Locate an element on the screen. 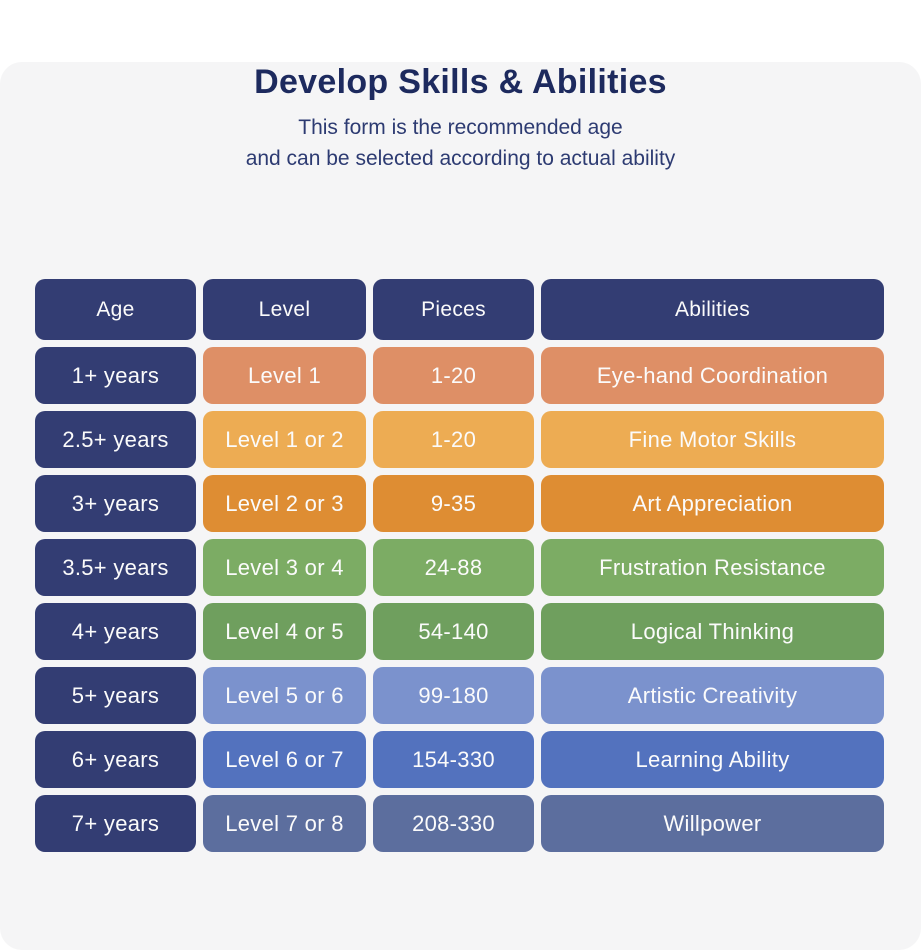  level-cell: Level 1 is located at coordinates (284, 375).